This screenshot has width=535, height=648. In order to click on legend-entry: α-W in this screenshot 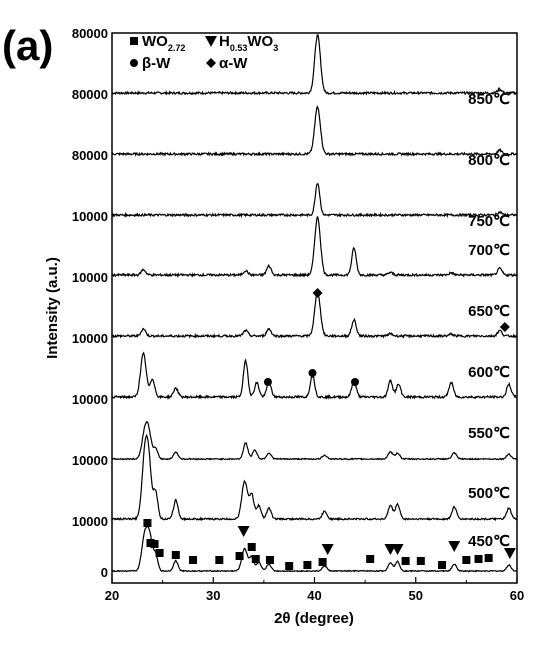, I will do `click(233, 63)`.